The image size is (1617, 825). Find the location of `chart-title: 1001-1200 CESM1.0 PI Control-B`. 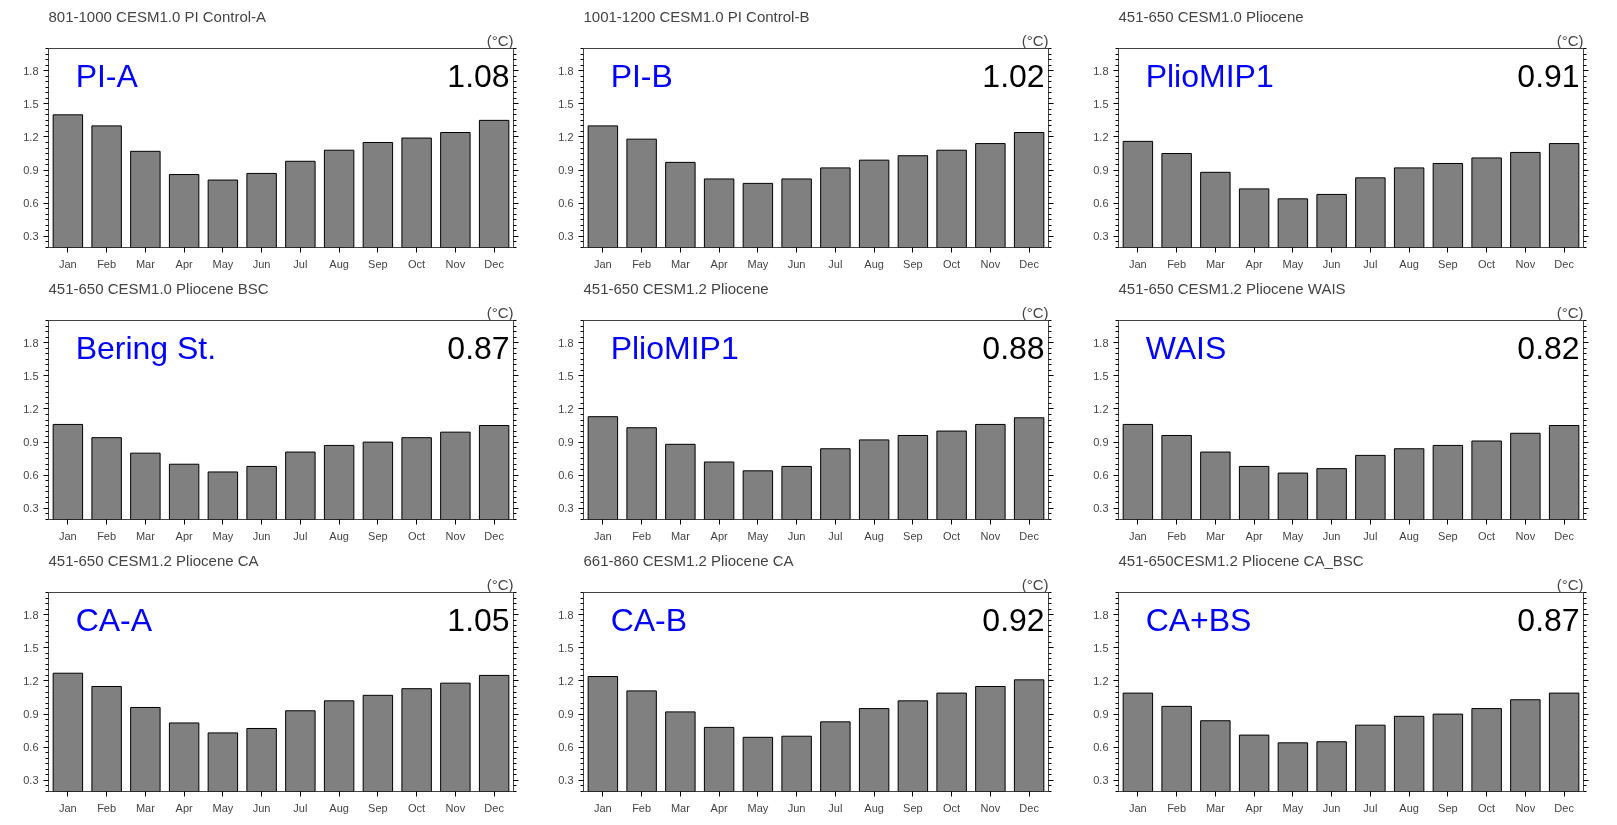

chart-title: 1001-1200 CESM1.0 PI Control-B is located at coordinates (696, 16).